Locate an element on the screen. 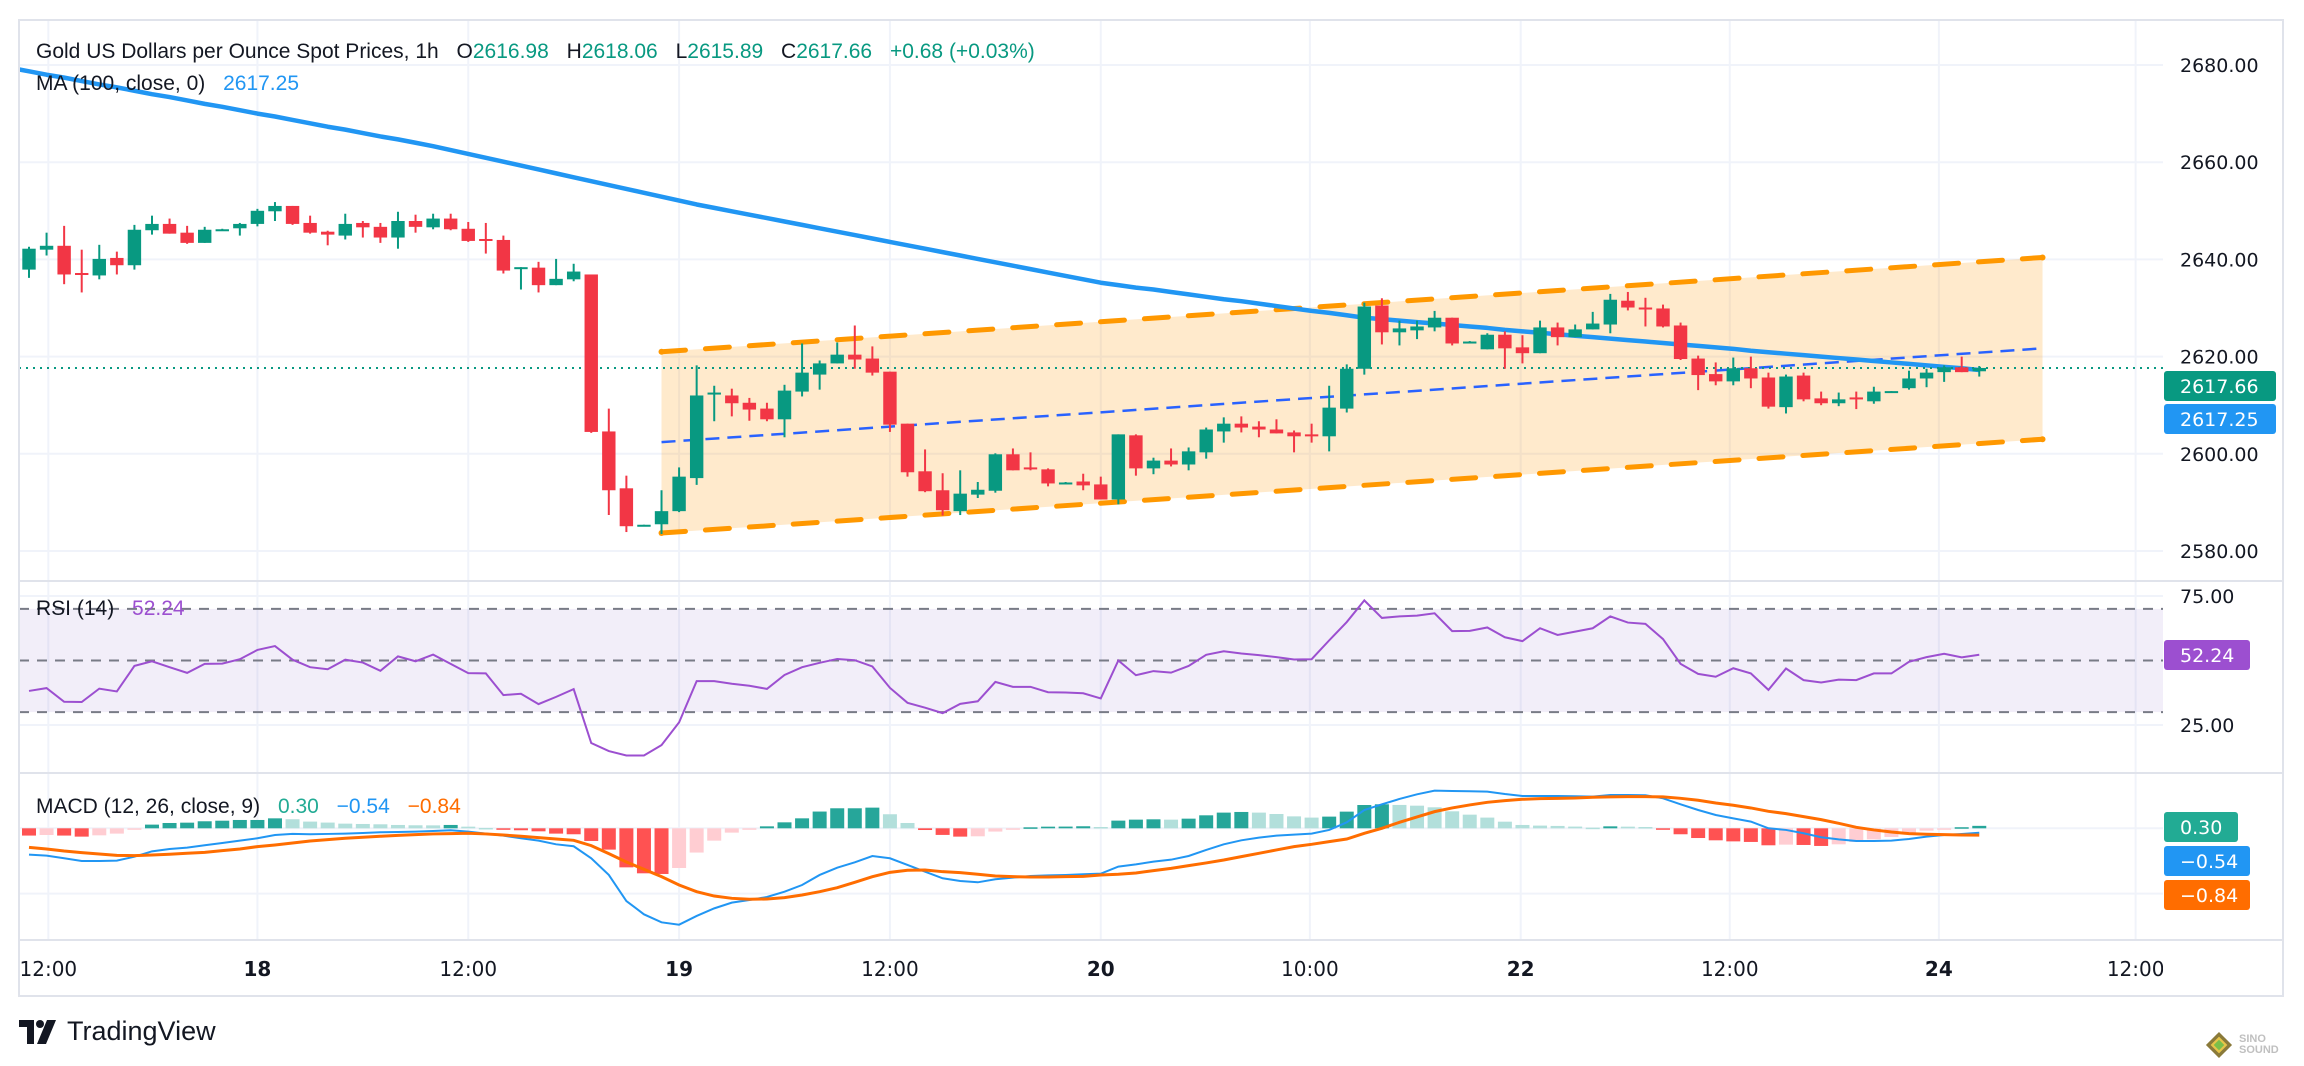 The width and height of the screenshot is (2304, 1066). macd-legend: MACD (12, 26, close, 9) 0.30 −0.54 −0.84 is located at coordinates (248, 807).